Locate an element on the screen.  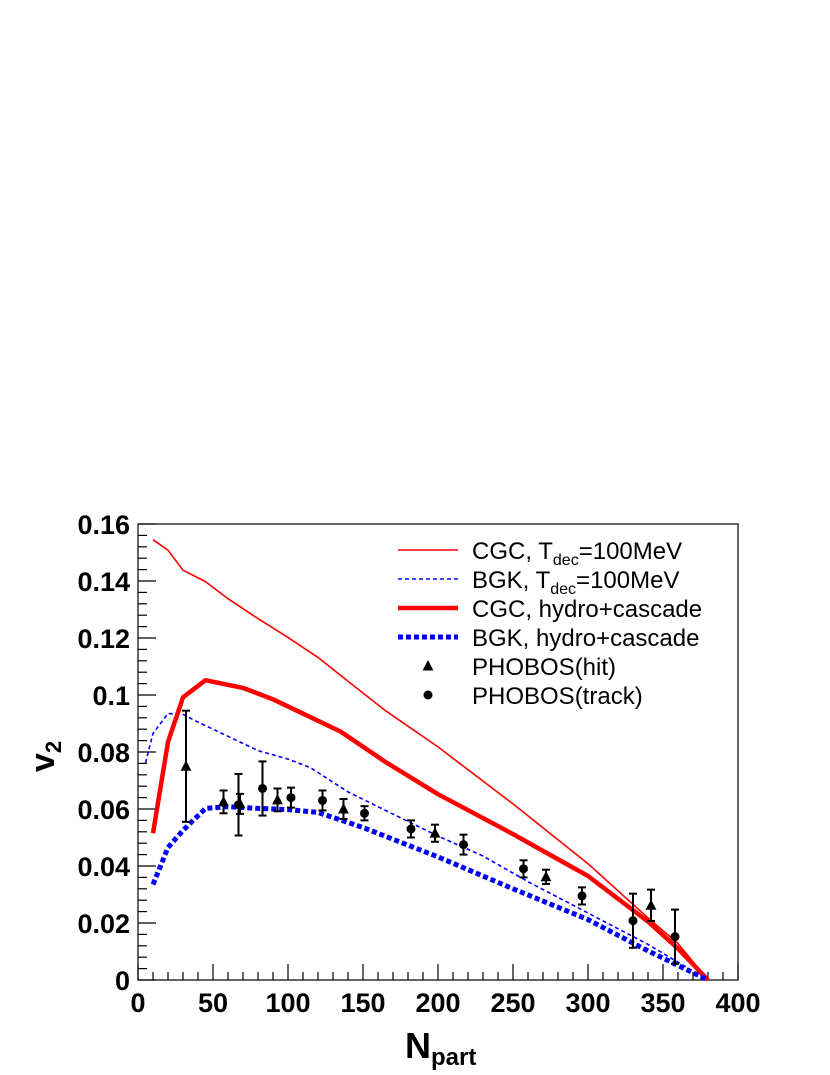
legend-entry-cgc_tdec: CGC, Tdec=100MeV is located at coordinates (540, 553).